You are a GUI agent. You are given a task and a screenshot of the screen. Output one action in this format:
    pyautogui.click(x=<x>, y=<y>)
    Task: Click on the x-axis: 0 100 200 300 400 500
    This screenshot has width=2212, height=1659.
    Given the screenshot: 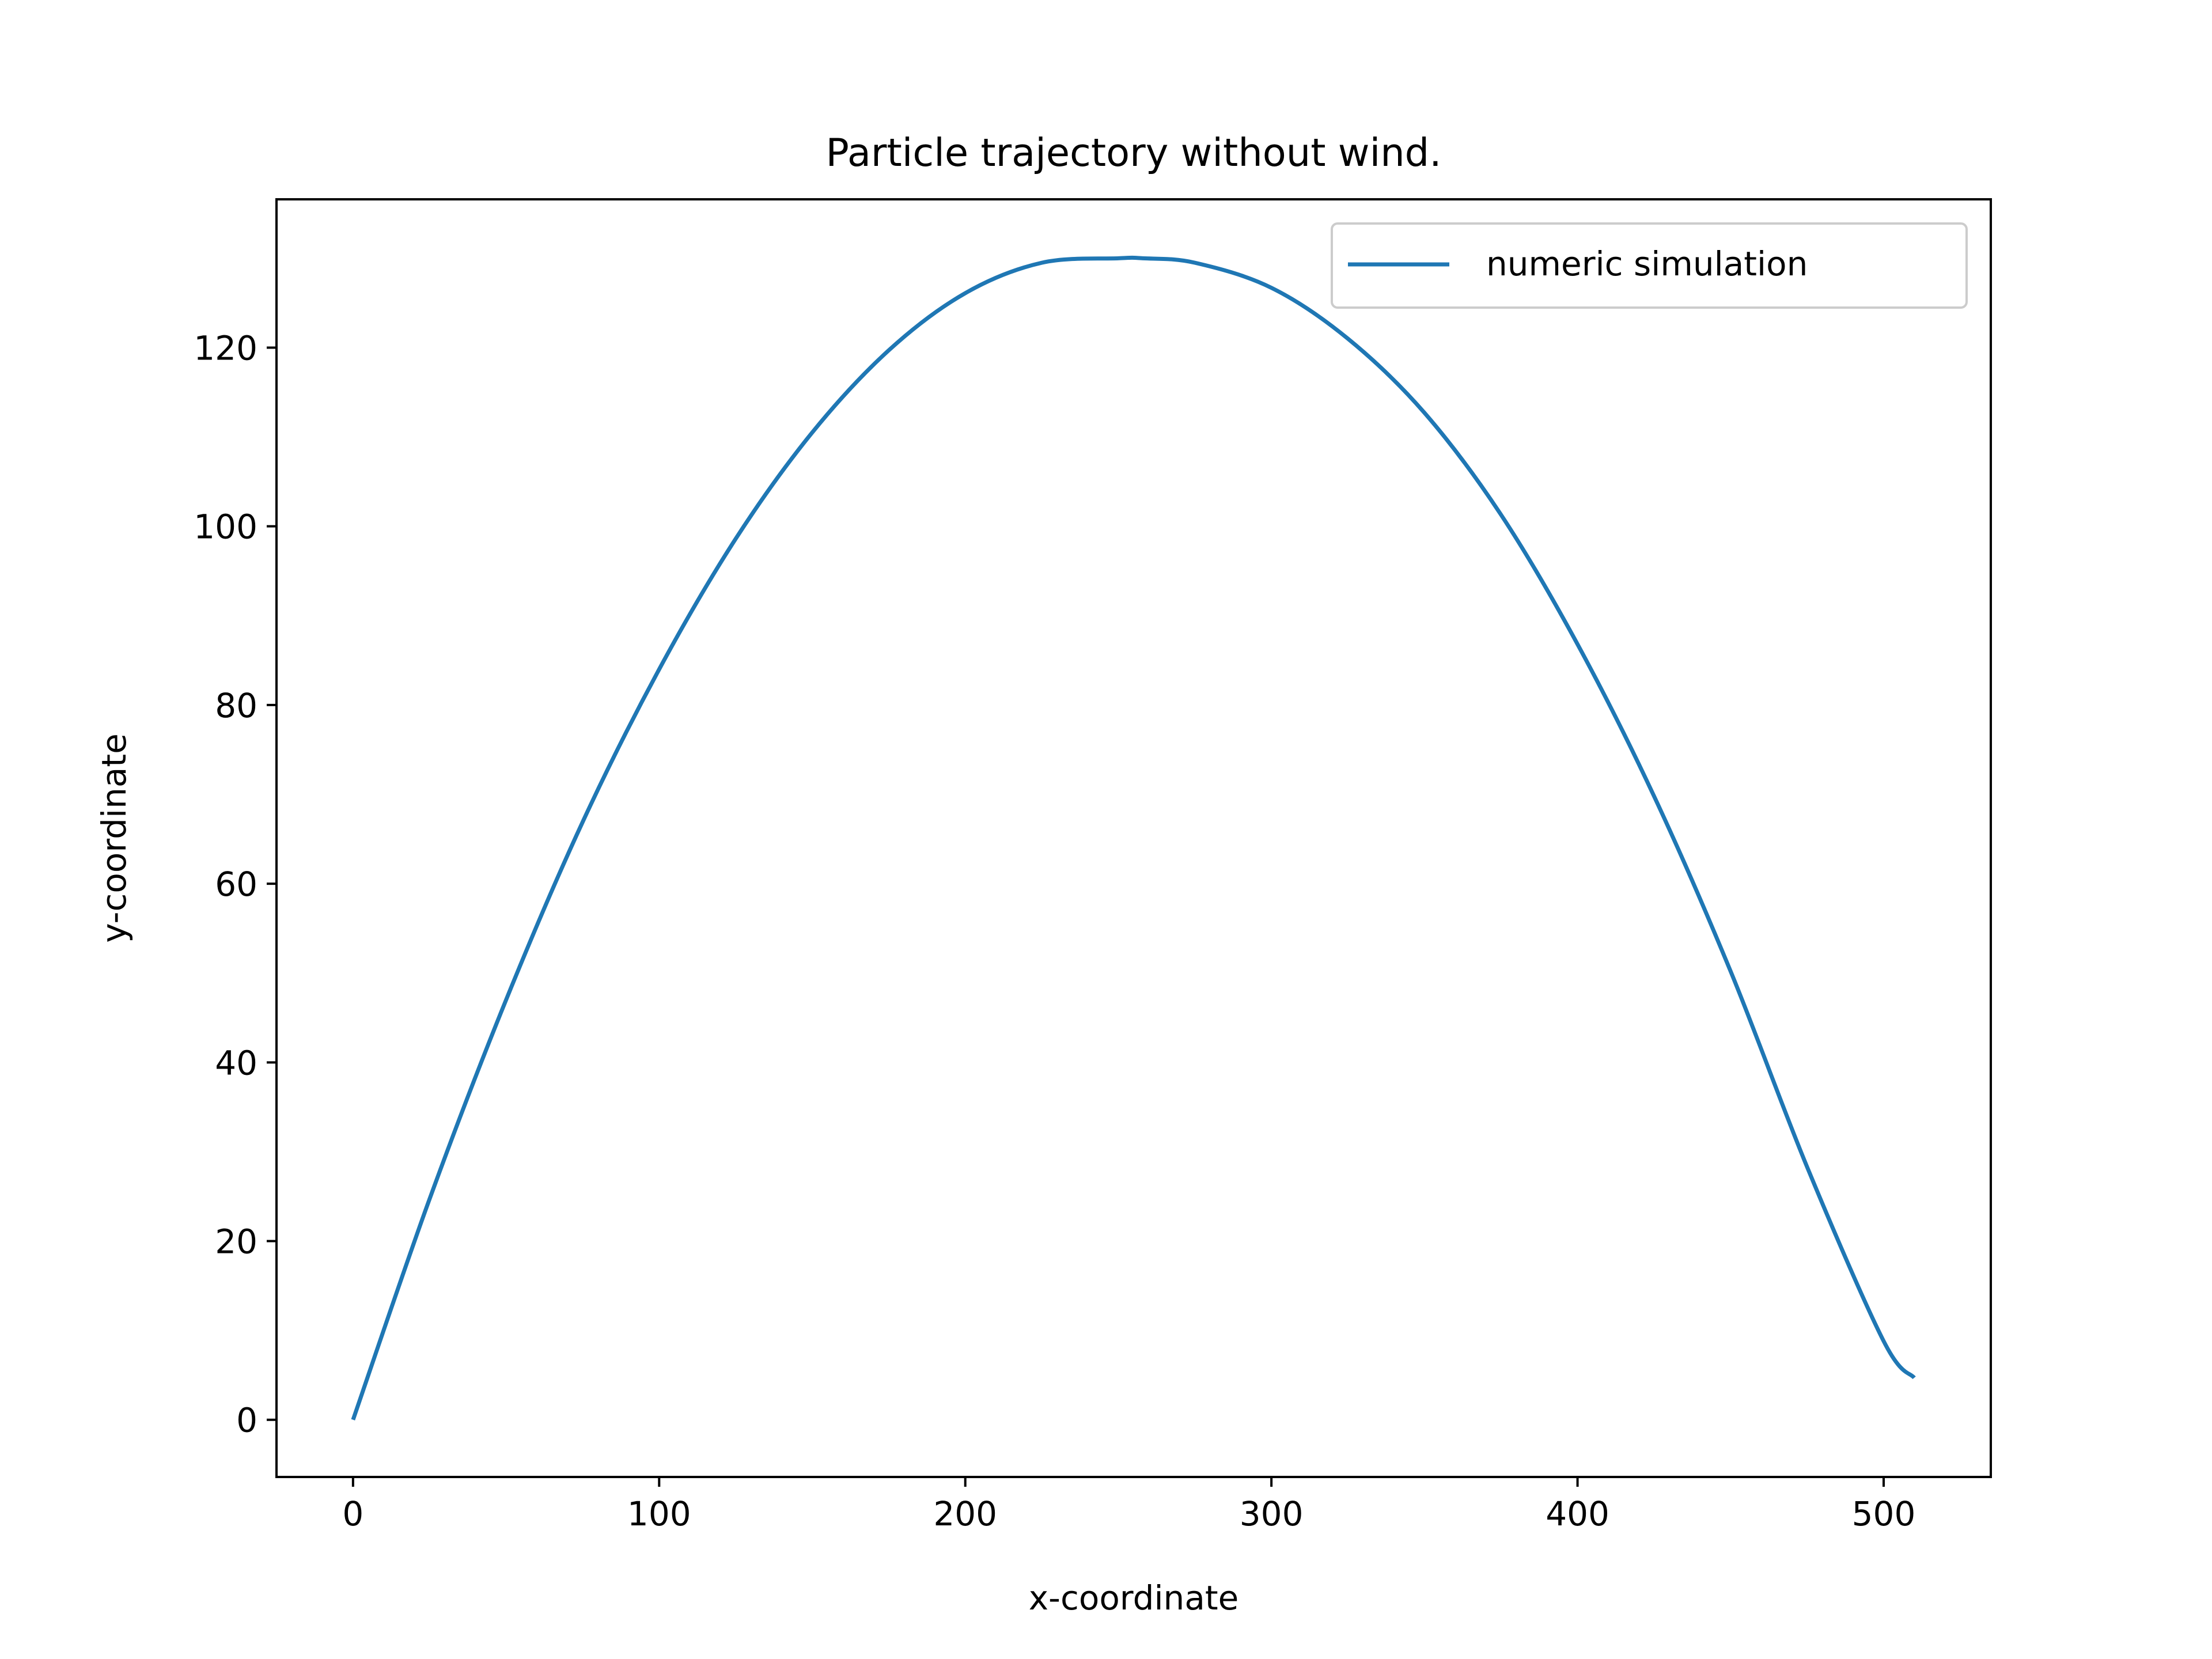 What is the action you would take?
    pyautogui.click(x=1128, y=1505)
    